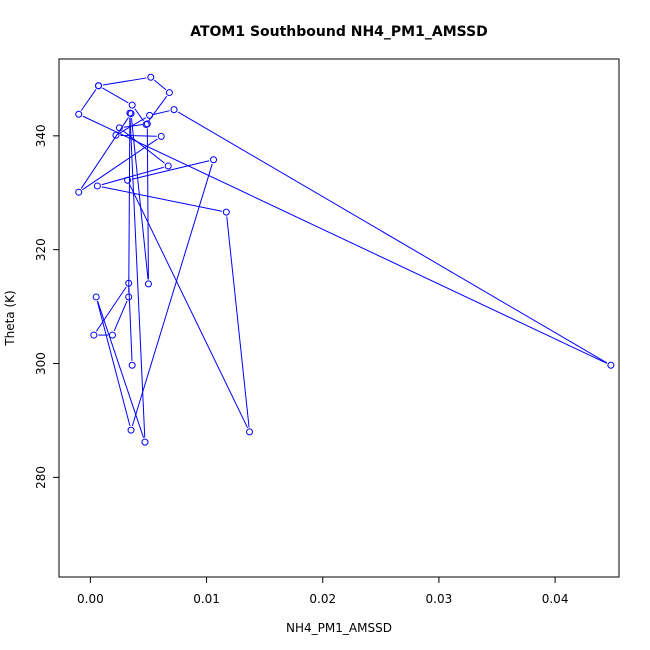 The image size is (650, 650). I want to click on x-tick-label: 0.01, so click(206, 599).